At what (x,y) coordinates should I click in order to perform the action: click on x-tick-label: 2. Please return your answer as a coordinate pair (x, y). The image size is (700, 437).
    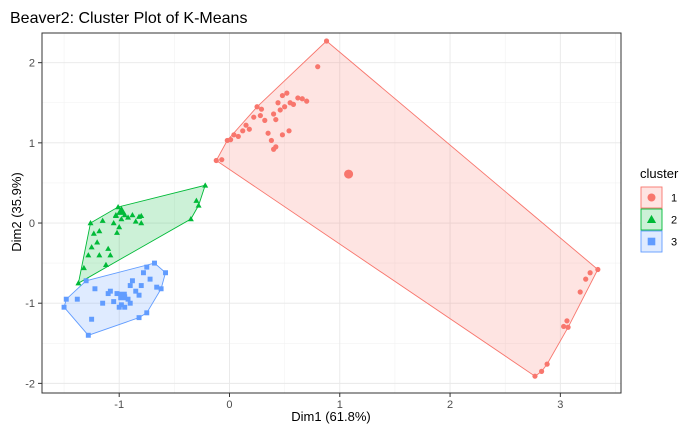
    Looking at the image, I should click on (450, 405).